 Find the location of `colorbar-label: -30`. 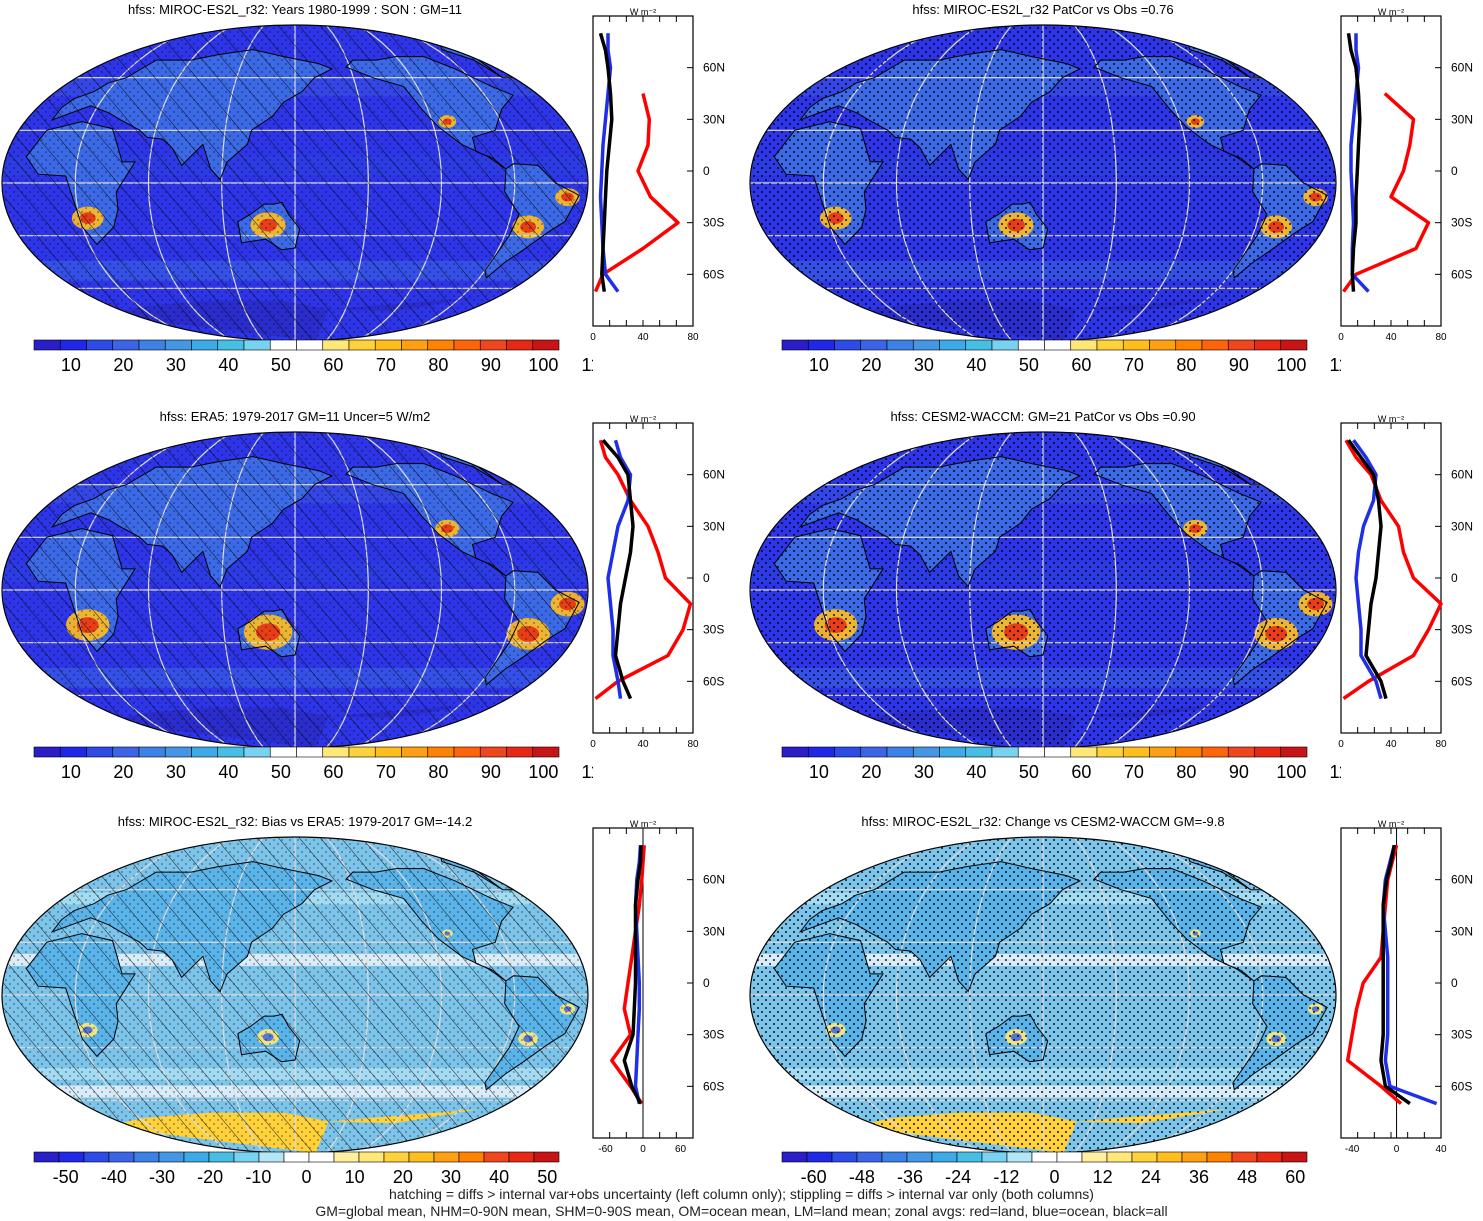

colorbar-label: -30 is located at coordinates (162, 1177).